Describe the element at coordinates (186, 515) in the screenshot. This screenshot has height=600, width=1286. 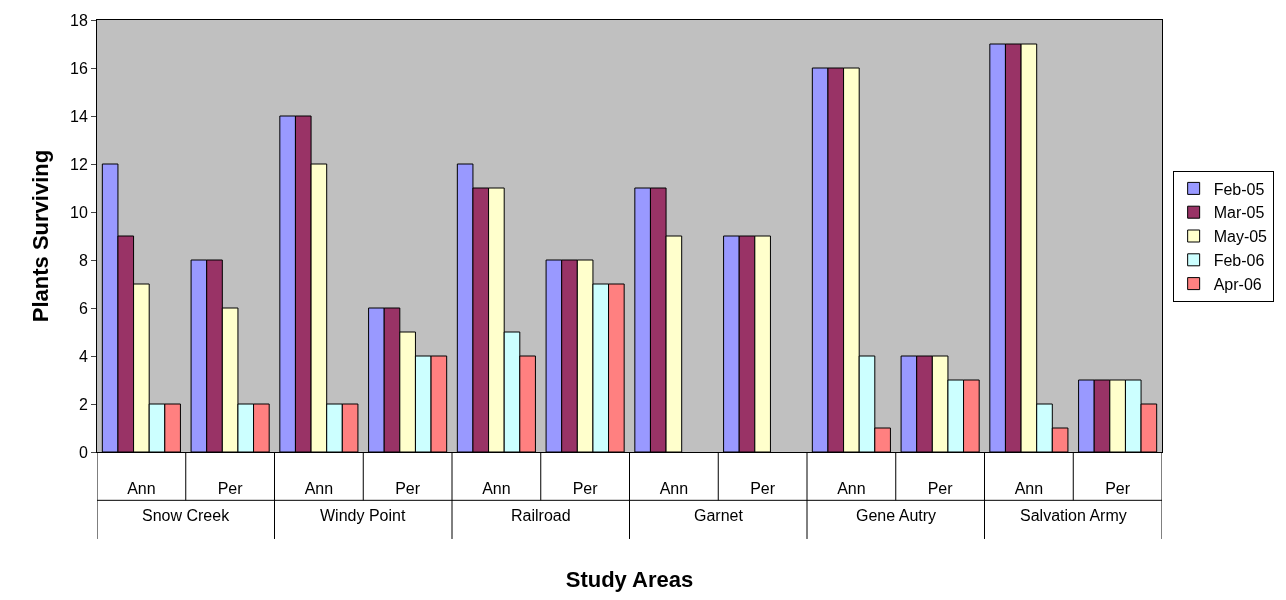
I see `text: Snow Creek` at that location.